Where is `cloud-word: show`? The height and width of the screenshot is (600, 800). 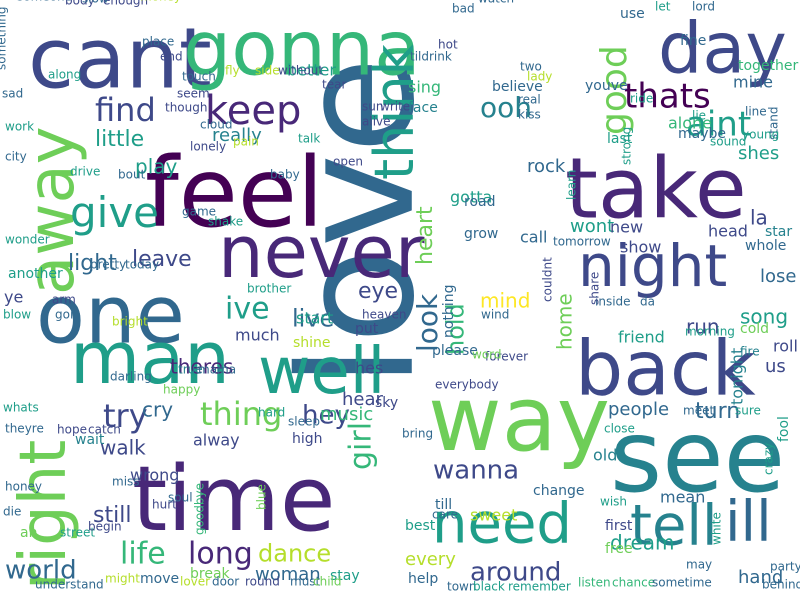 cloud-word: show is located at coordinates (641, 247).